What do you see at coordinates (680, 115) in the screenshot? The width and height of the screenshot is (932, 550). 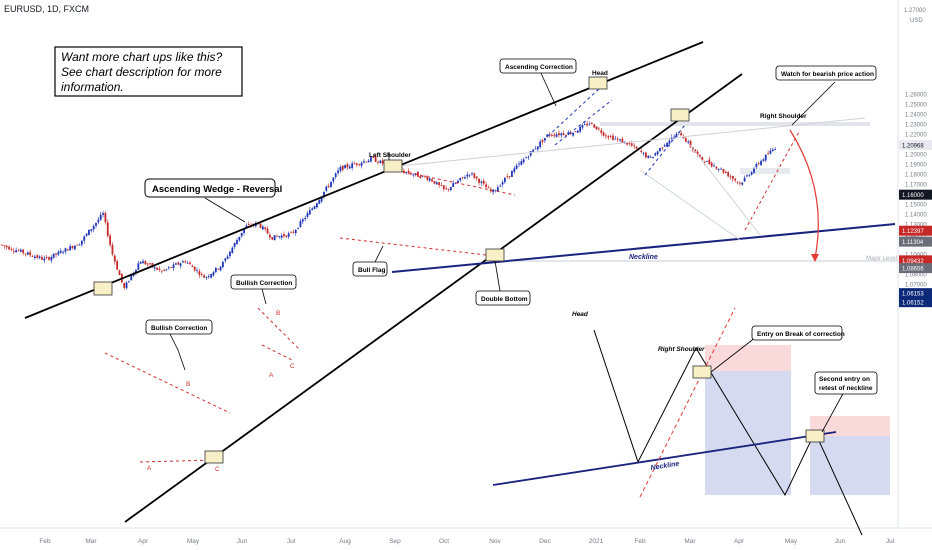 I see `marker-right-shoulder-top` at bounding box center [680, 115].